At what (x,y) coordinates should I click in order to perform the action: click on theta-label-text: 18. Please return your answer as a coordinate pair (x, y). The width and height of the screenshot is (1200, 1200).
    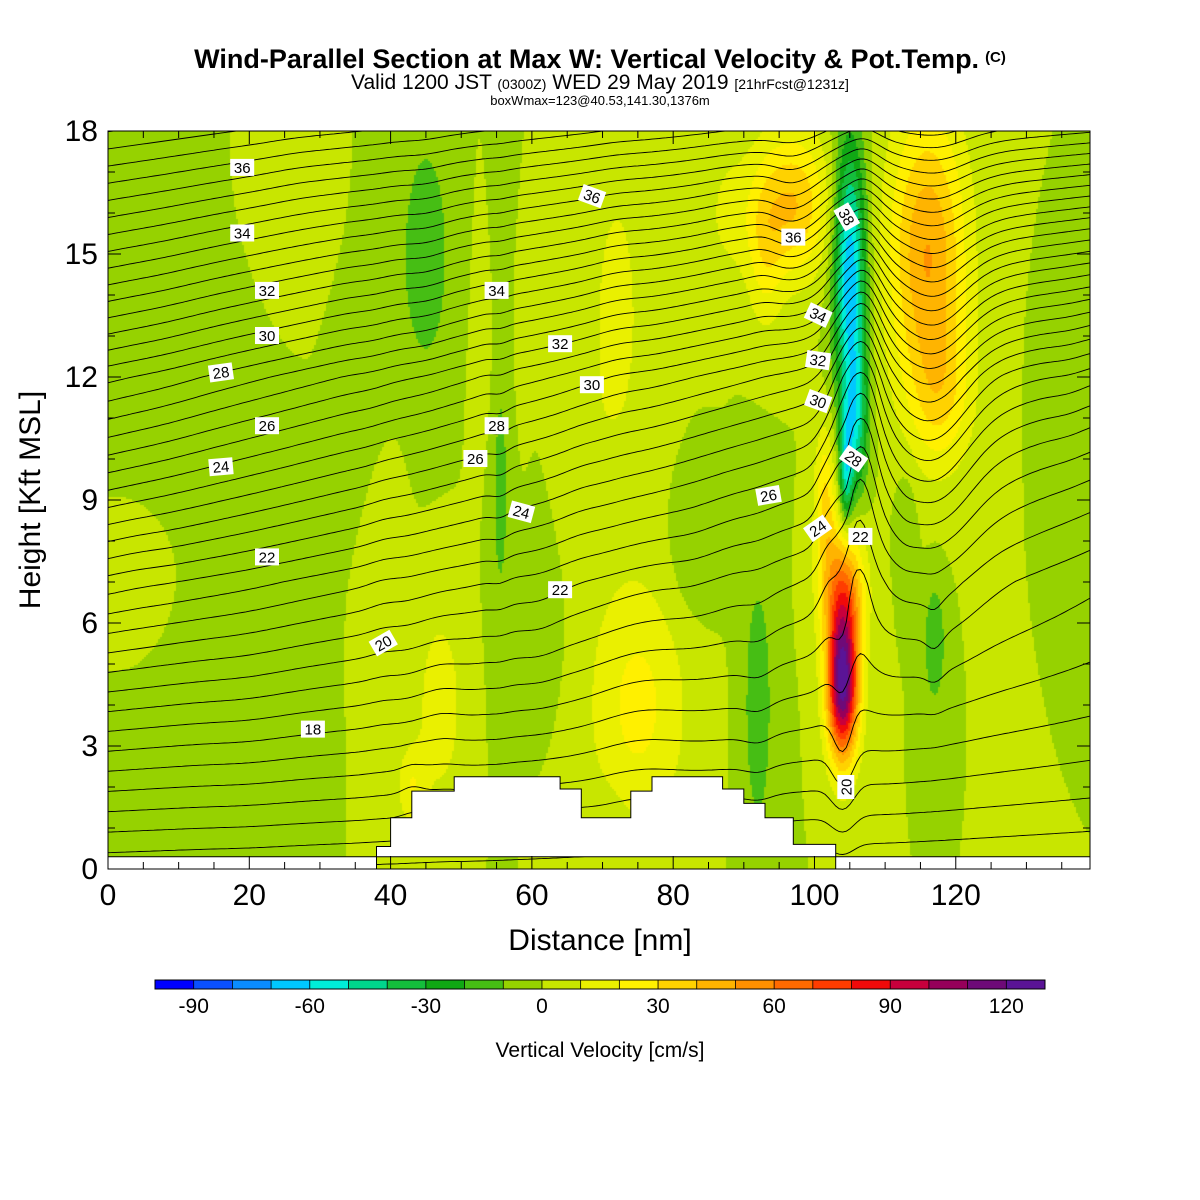
    Looking at the image, I should click on (313, 730).